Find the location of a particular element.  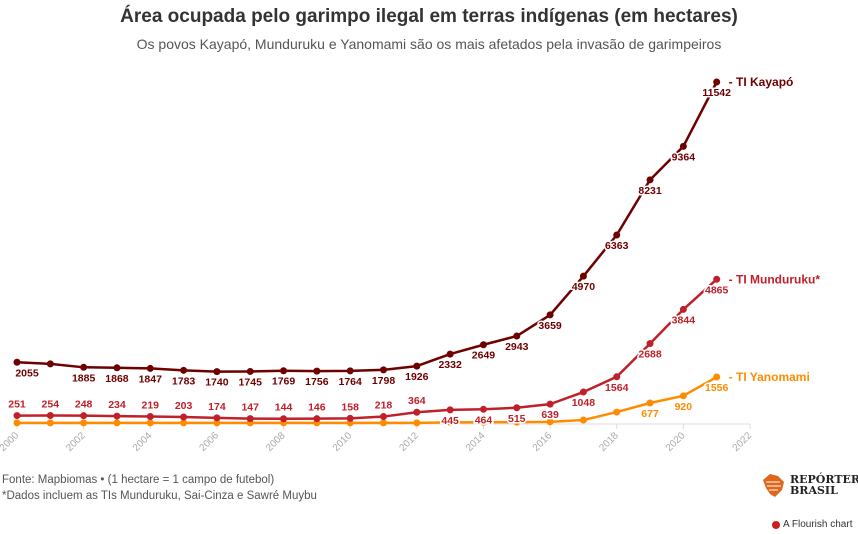

data-label: 174 is located at coordinates (217, 407).